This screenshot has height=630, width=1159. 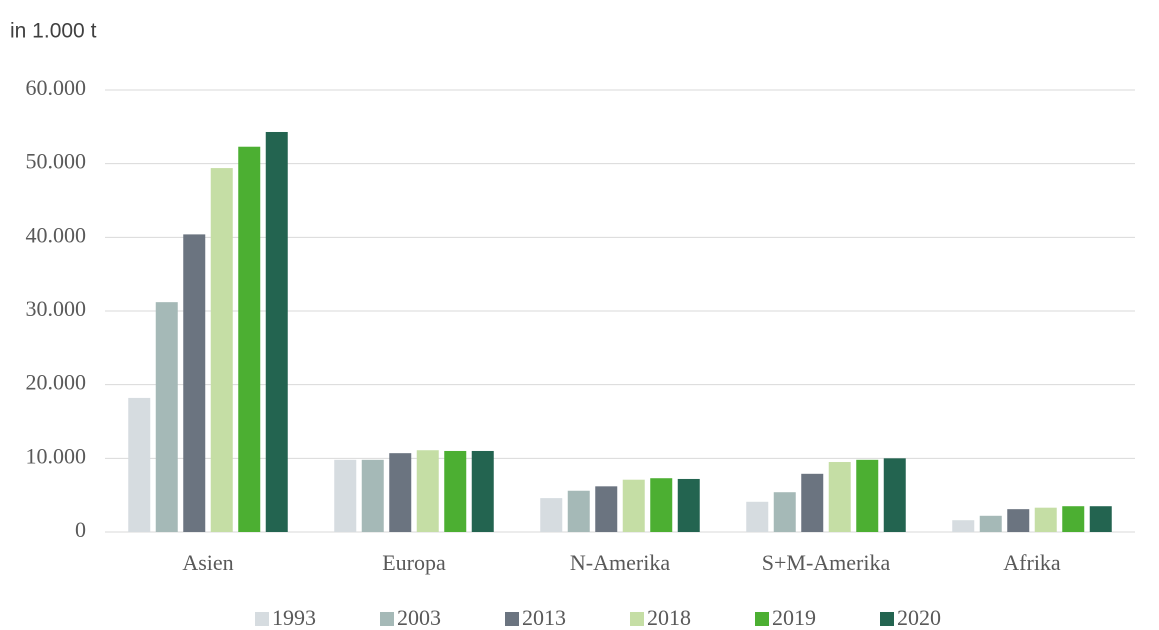 I want to click on x-tick-label: N-Amerika, so click(x=620, y=562).